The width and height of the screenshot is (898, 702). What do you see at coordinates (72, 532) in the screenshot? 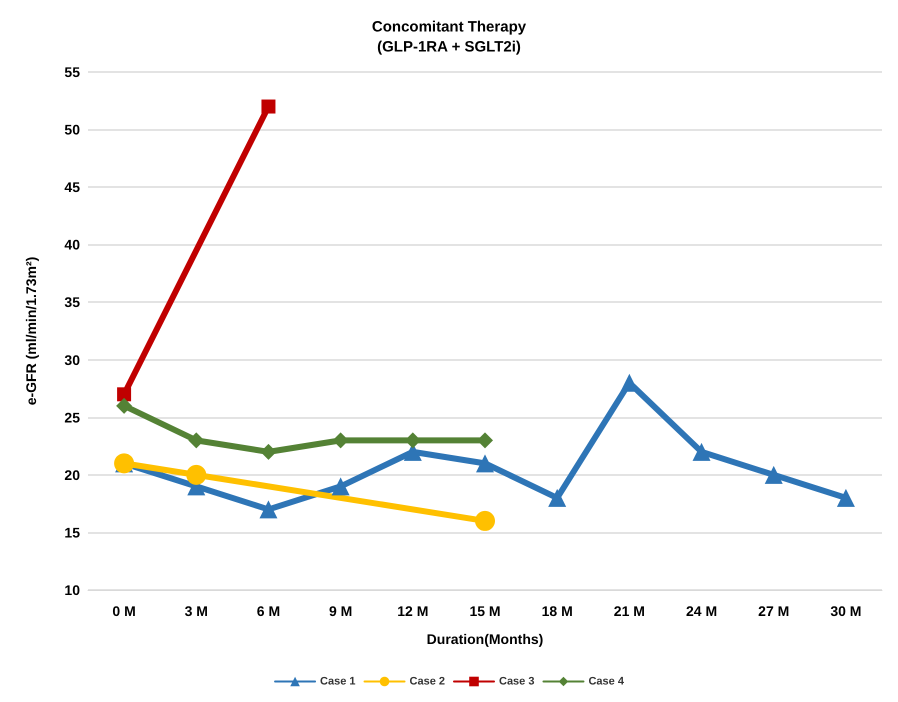
I see `y-tick-label: 15` at bounding box center [72, 532].